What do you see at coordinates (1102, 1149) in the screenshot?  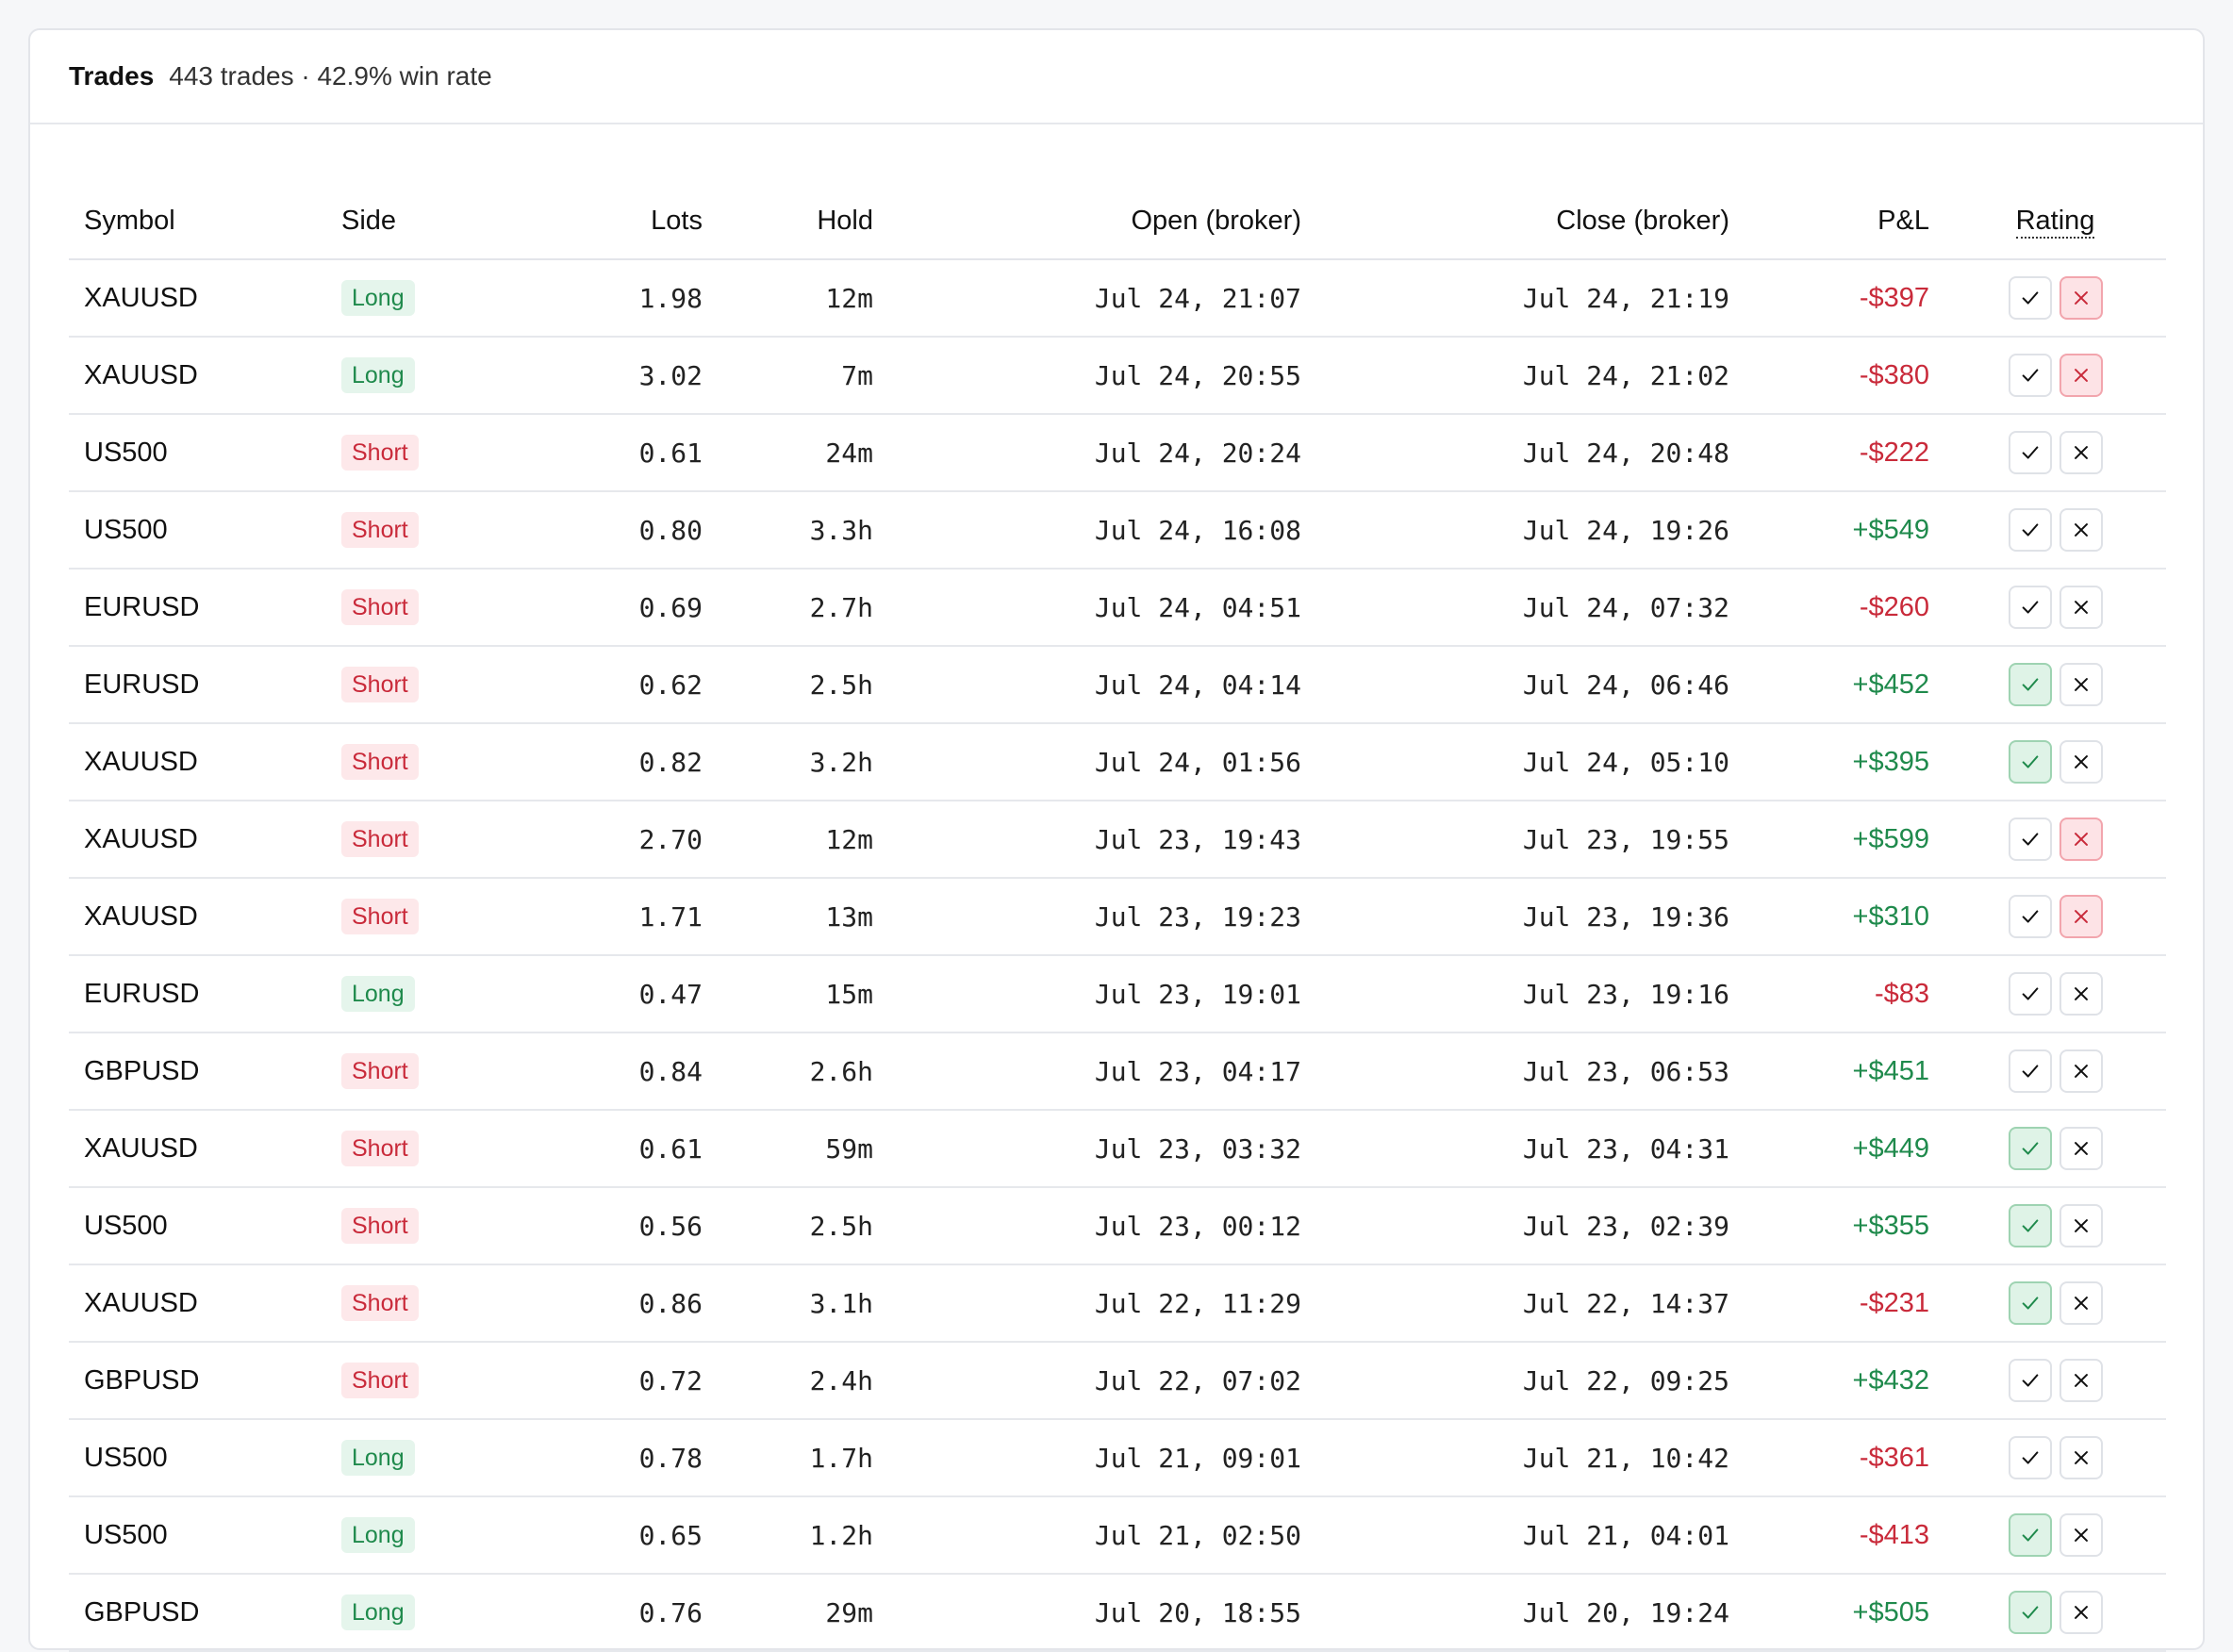 I see `cell-open: Jul 23, 03:32` at bounding box center [1102, 1149].